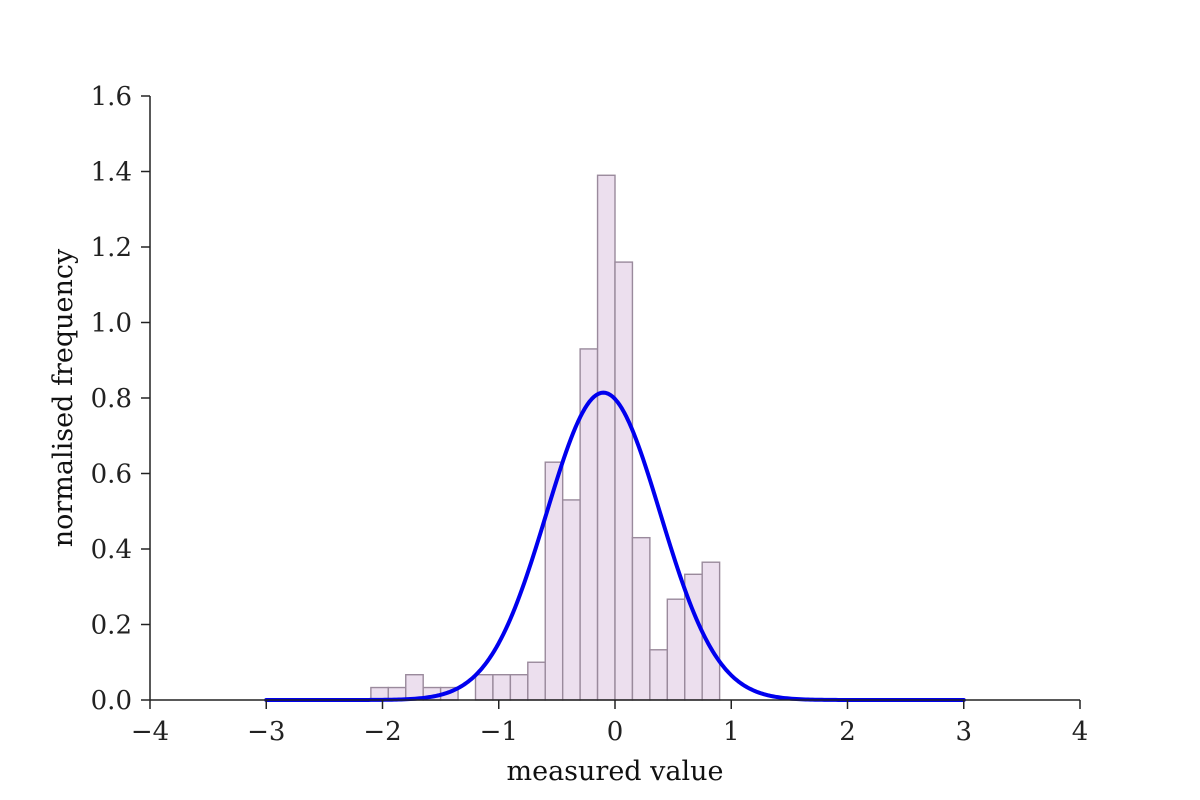 The image size is (1200, 800). What do you see at coordinates (111, 248) in the screenshot?
I see `y-tick-label: 1.2` at bounding box center [111, 248].